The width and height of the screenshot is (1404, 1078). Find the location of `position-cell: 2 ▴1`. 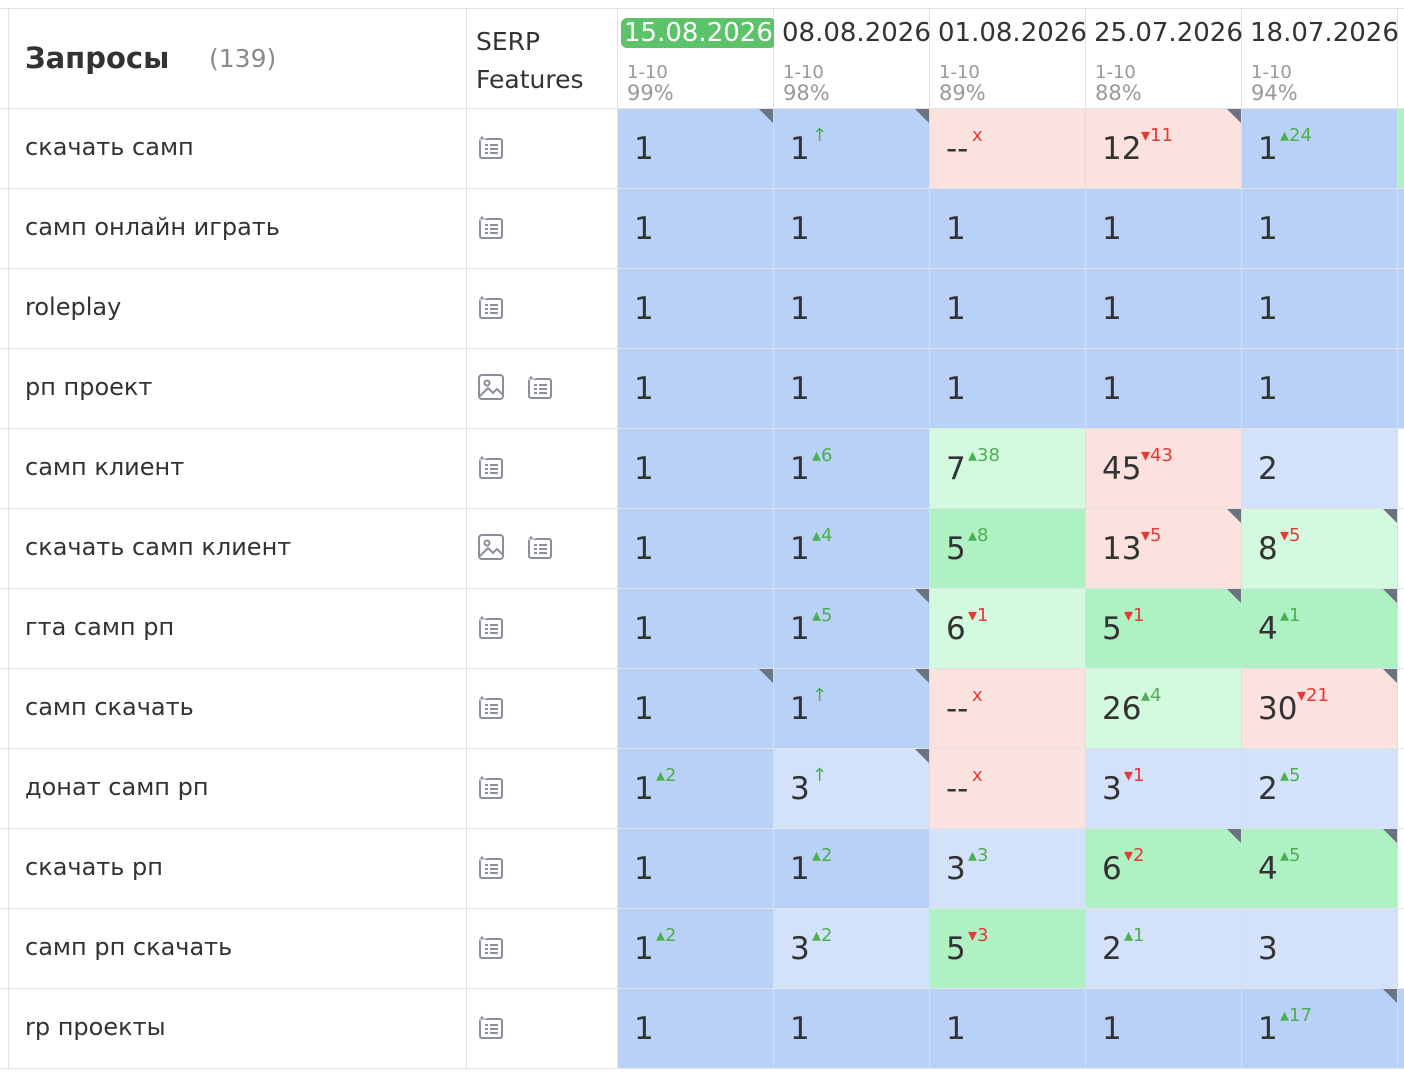

position-cell: 2 ▴1 is located at coordinates (1164, 948).